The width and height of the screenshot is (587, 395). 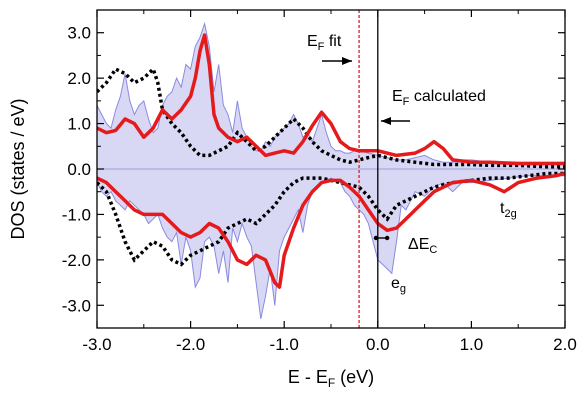 I want to click on ef-fit-label: EF fit, so click(x=324, y=43).